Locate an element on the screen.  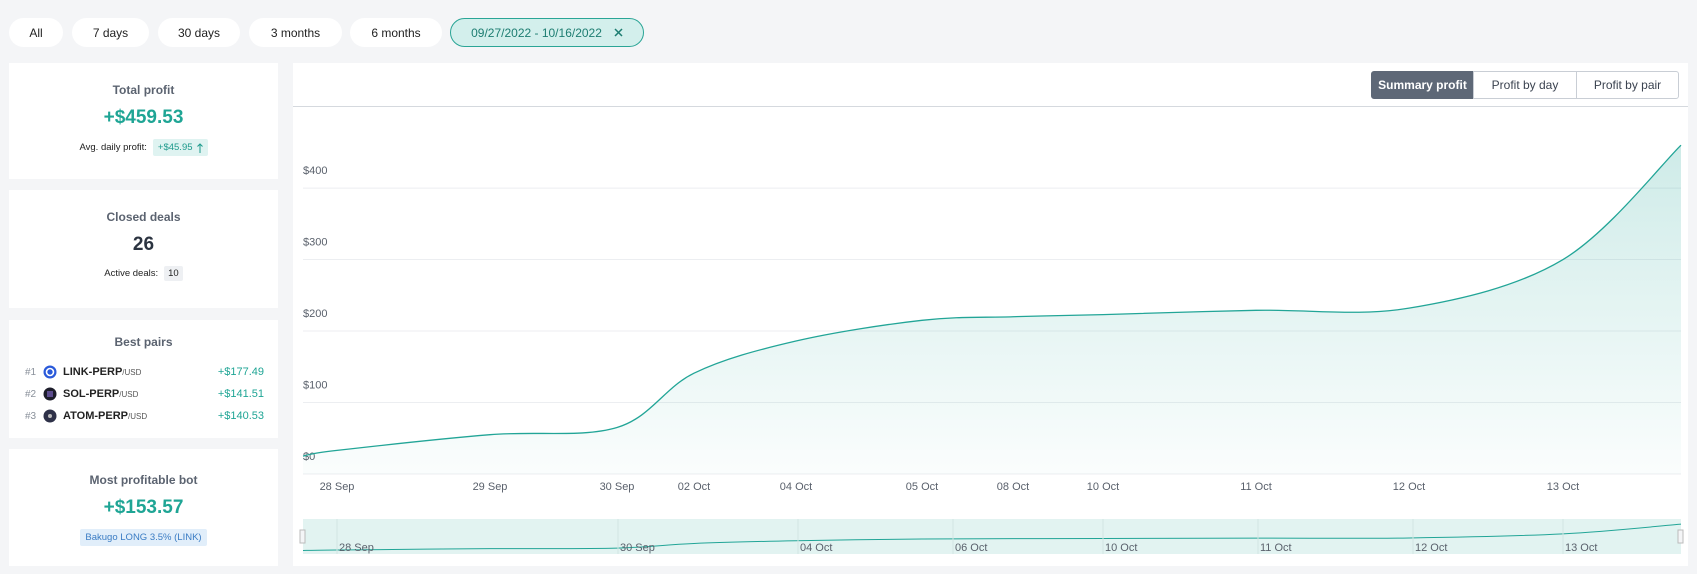
navigator-label: 12 Oct is located at coordinates (1431, 548).